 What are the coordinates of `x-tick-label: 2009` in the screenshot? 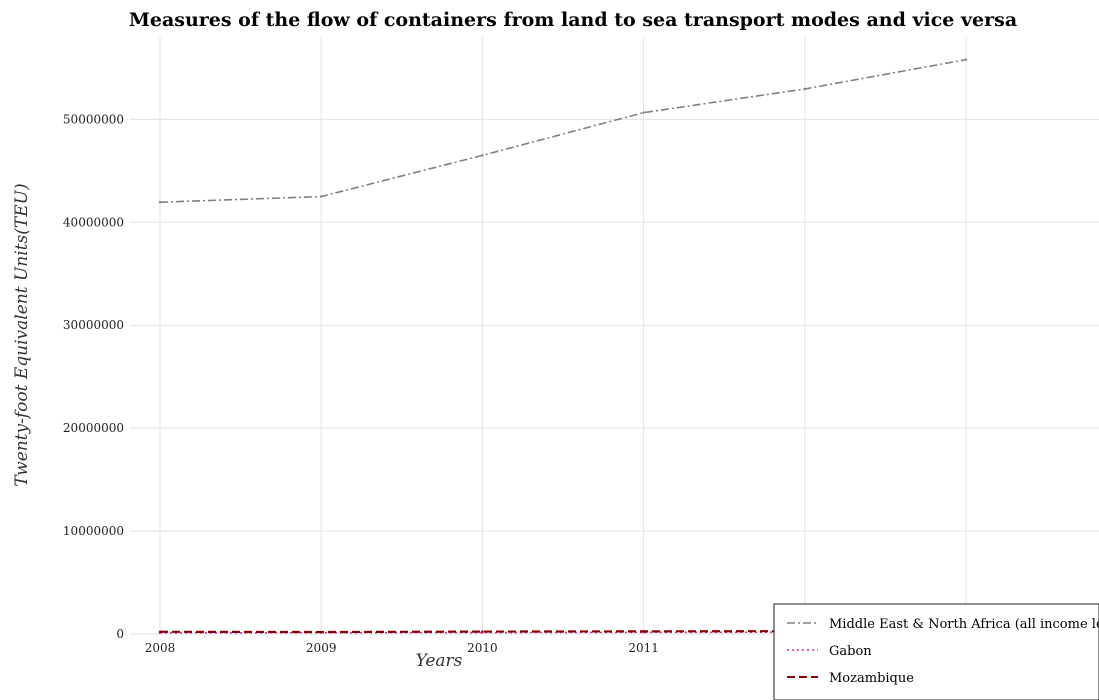 It's located at (321, 648).